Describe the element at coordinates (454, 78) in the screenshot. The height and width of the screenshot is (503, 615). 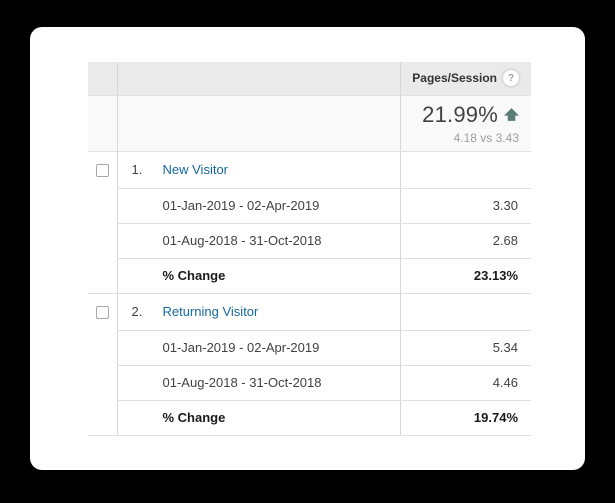
I see `metric-header-label: Pages/Session` at that location.